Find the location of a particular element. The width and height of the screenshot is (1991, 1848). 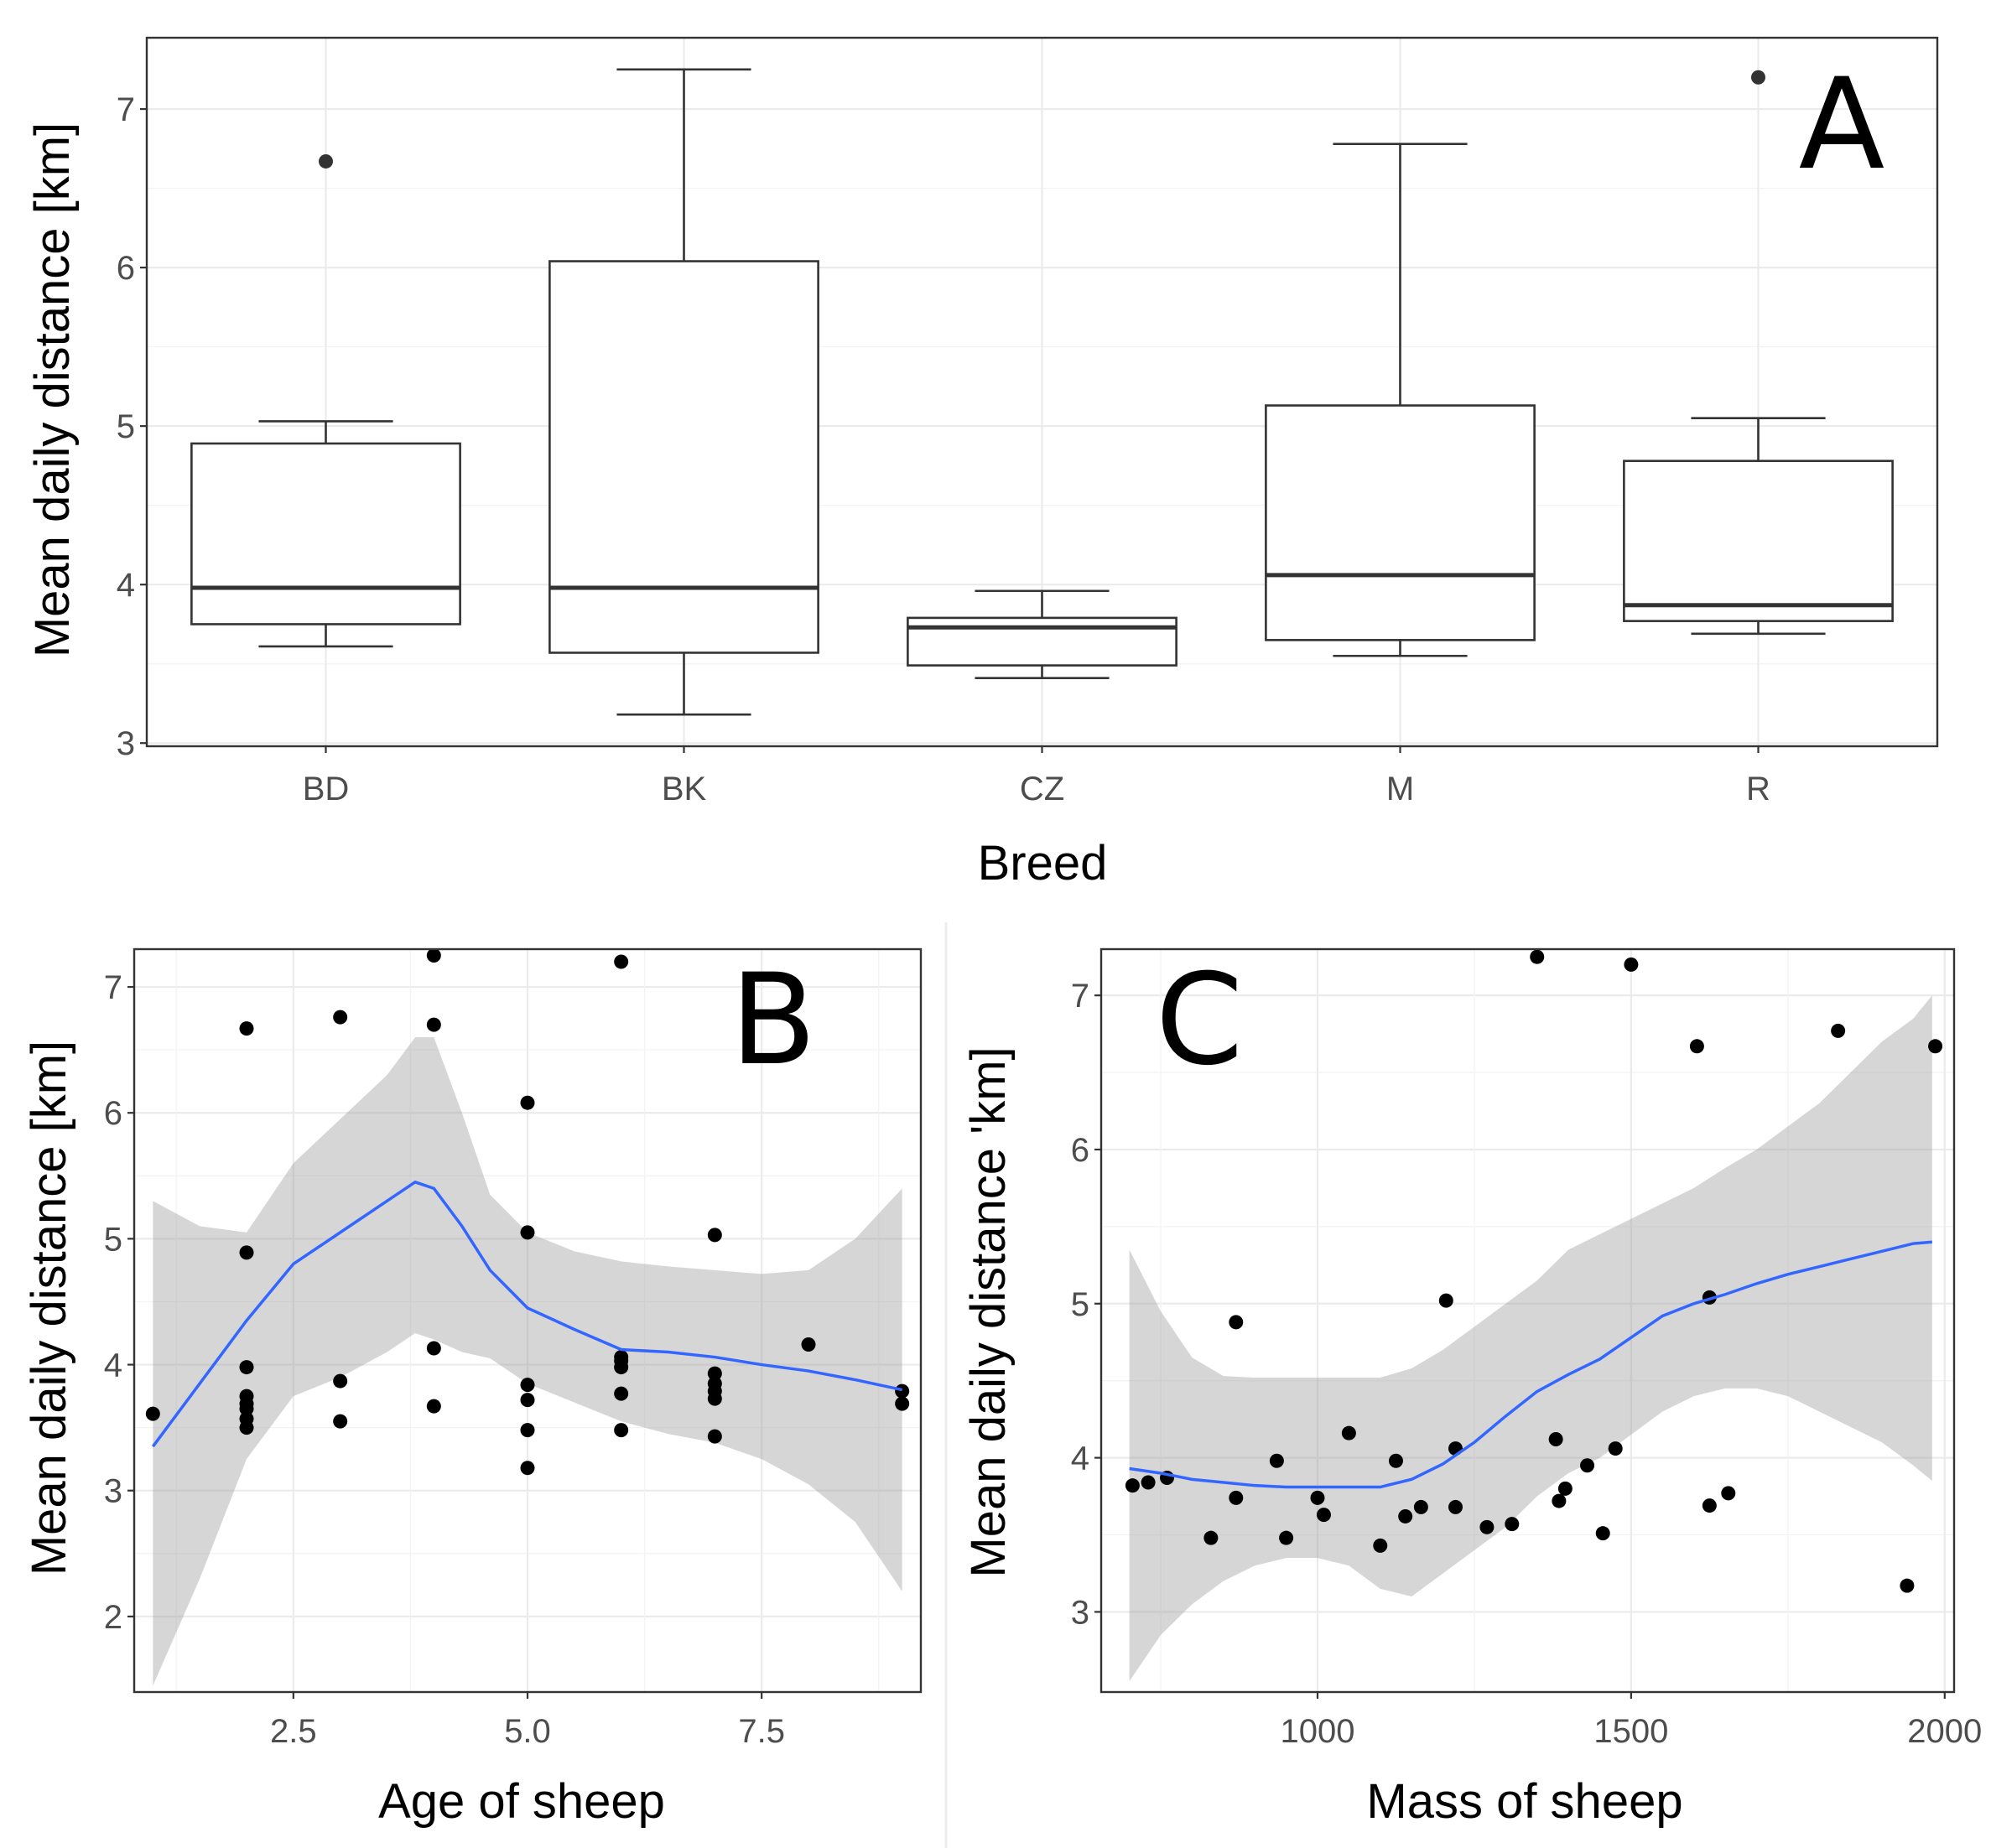

box-bk is located at coordinates (683, 457).